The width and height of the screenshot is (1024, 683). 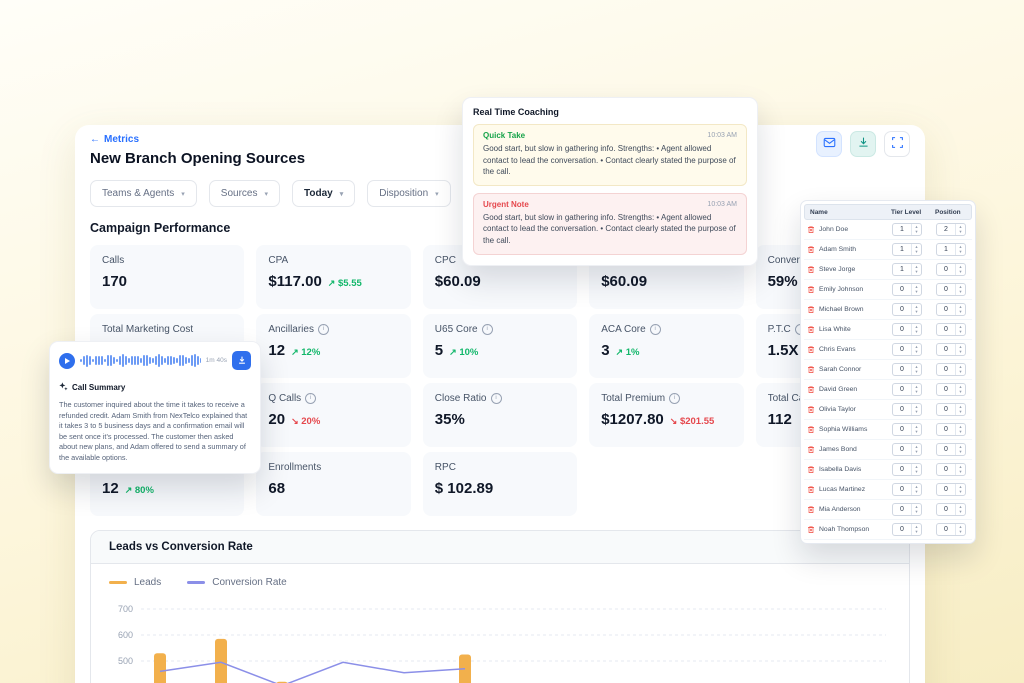 I want to click on back-link: ← Metrics, so click(x=115, y=139).